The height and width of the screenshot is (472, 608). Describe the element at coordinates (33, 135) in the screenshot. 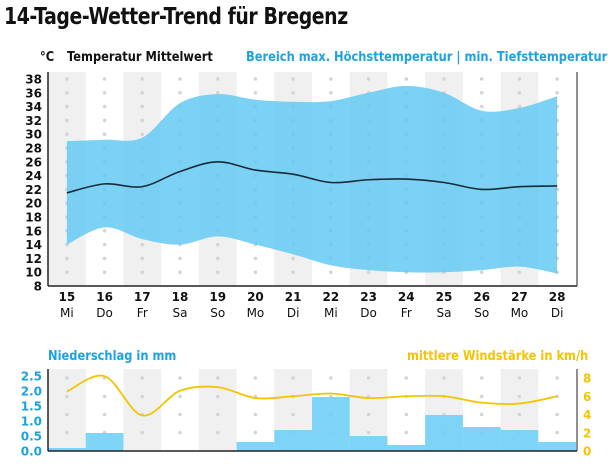

I see `y-tick-label: 30` at that location.